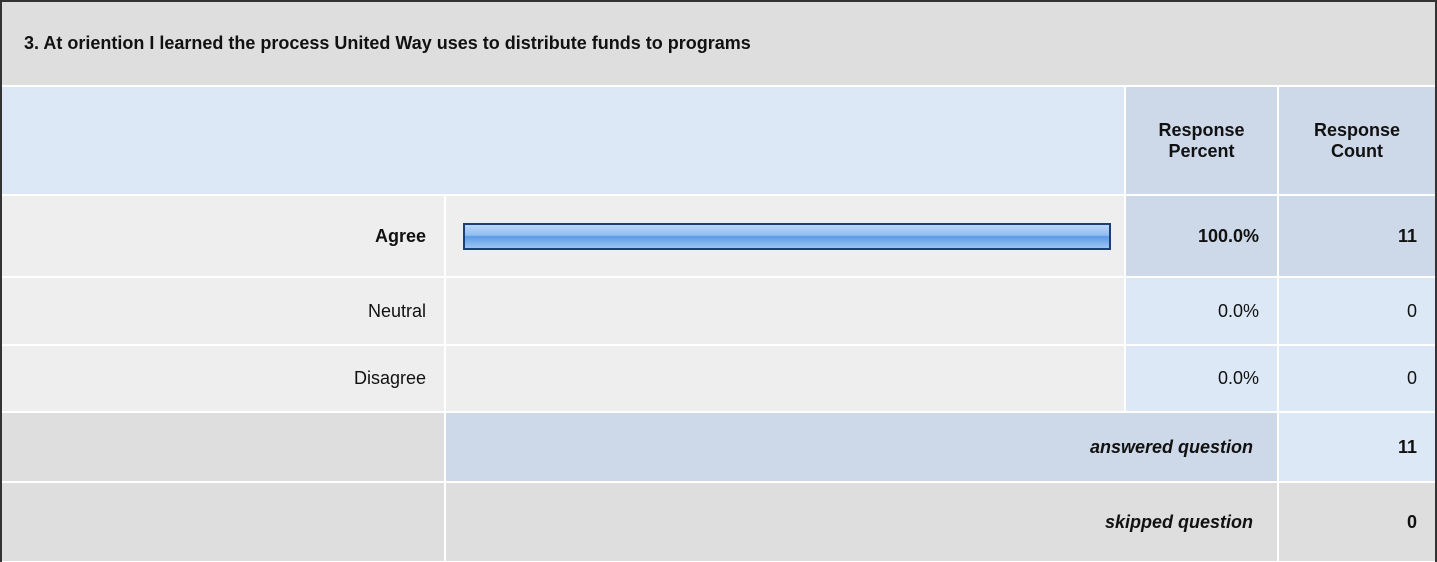 The width and height of the screenshot is (1437, 562). What do you see at coordinates (223, 311) in the screenshot?
I see `answer-label: Neutral` at bounding box center [223, 311].